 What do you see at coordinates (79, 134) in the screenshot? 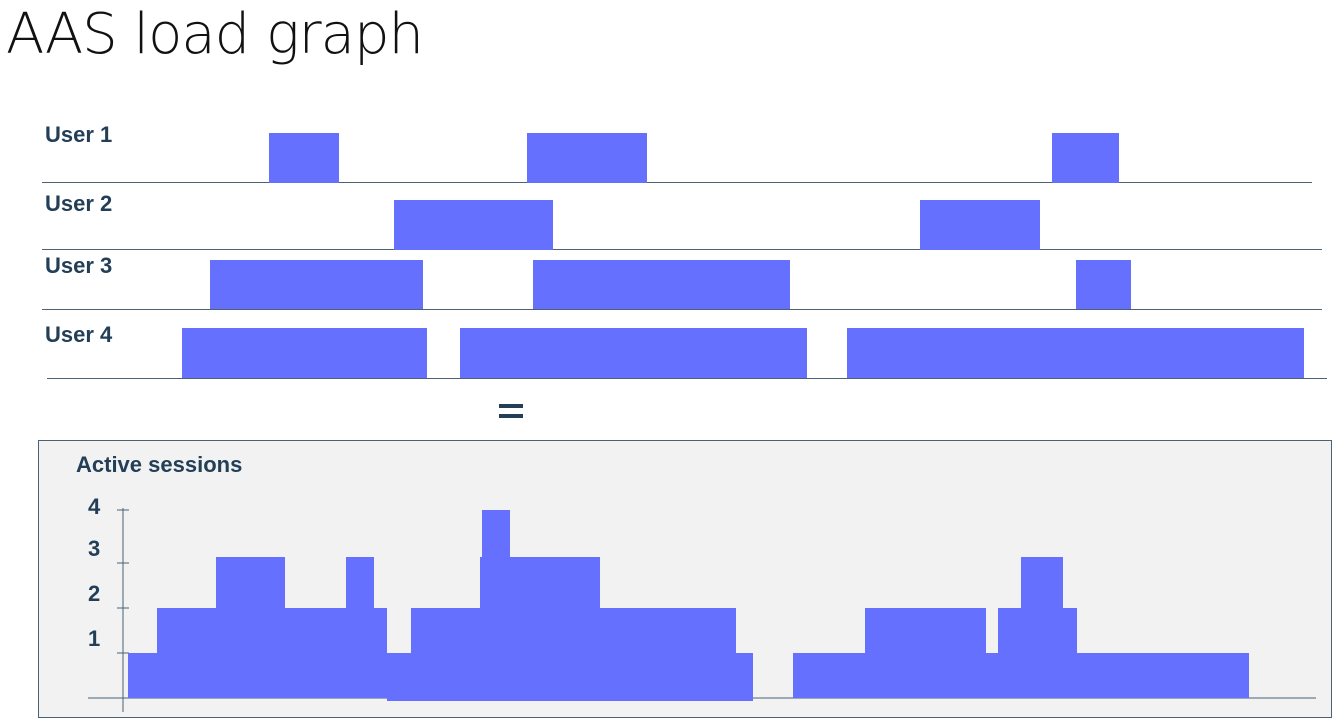
I see `user-label-1: User 1` at bounding box center [79, 134].